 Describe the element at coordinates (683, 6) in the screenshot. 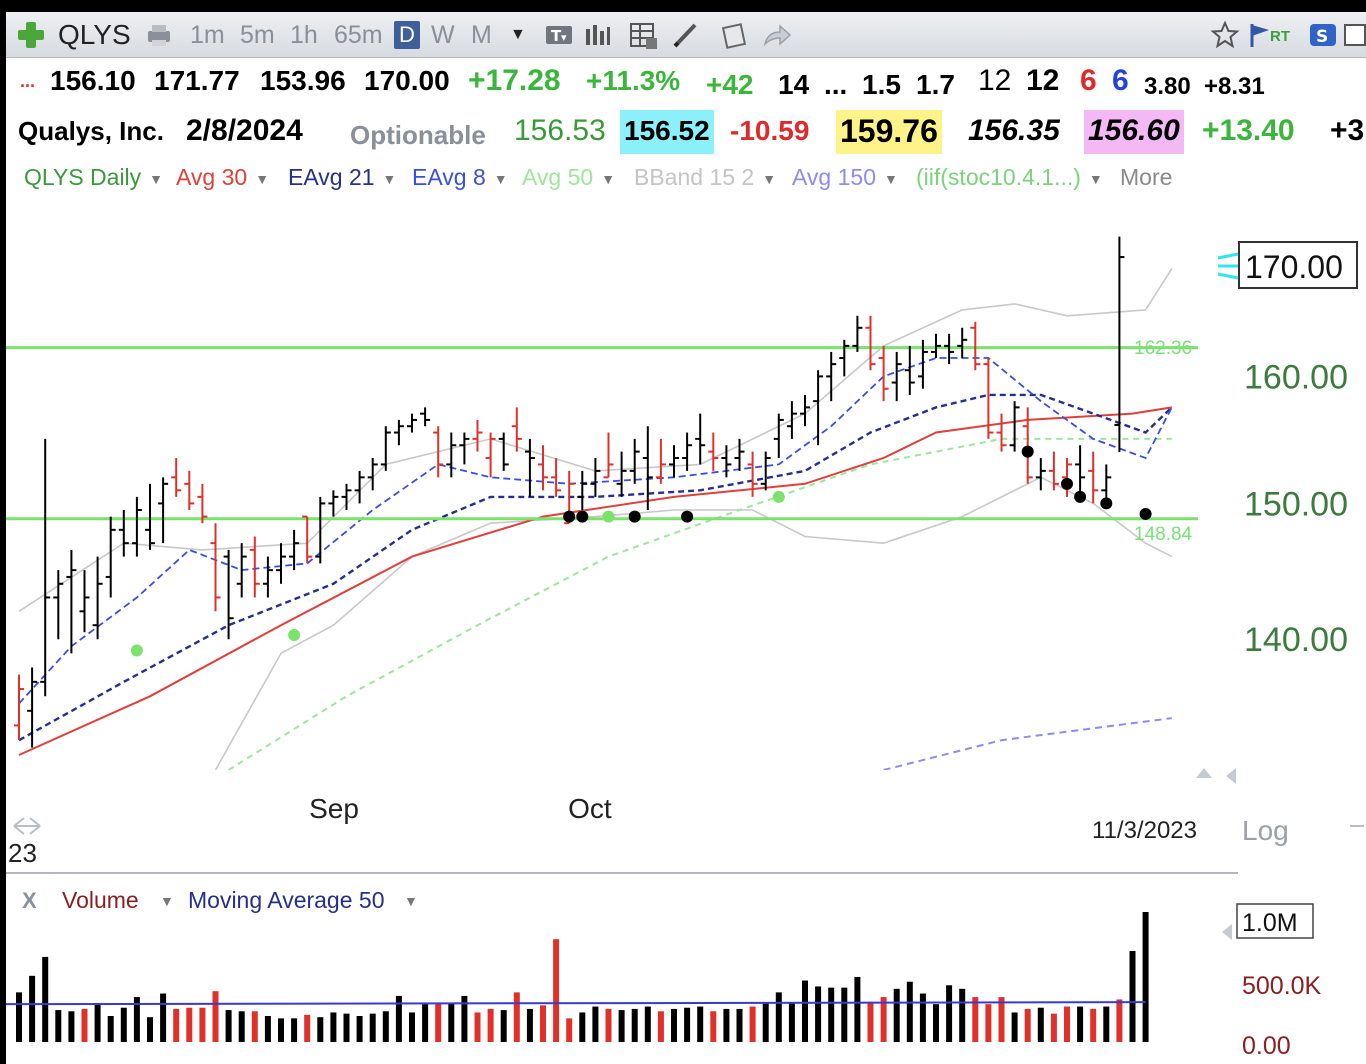

I see `window-top-border` at that location.